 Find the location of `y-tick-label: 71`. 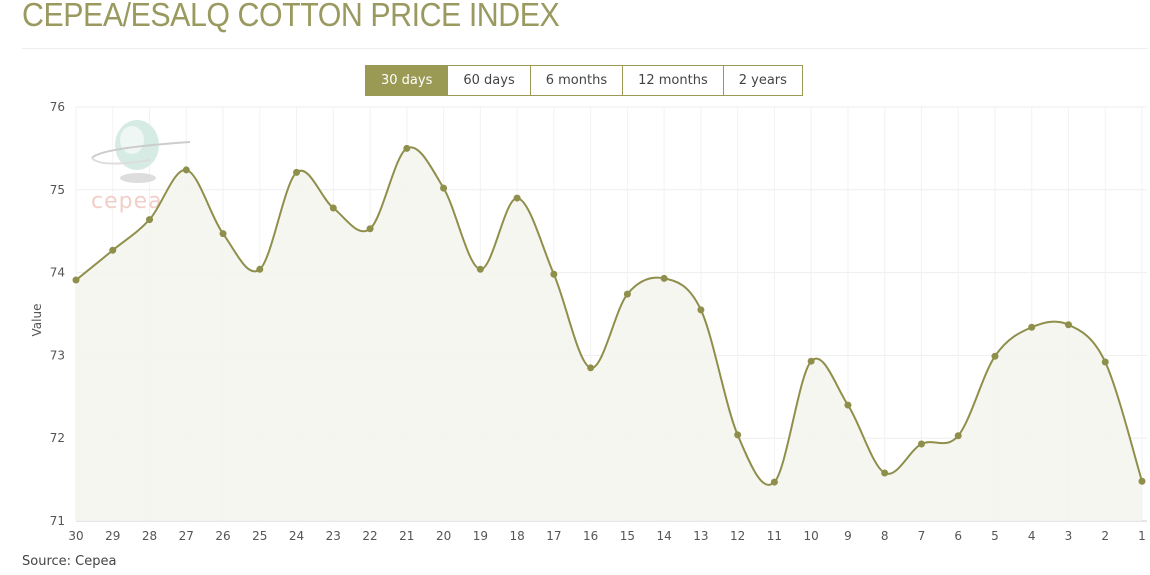

y-tick-label: 71 is located at coordinates (57, 521).